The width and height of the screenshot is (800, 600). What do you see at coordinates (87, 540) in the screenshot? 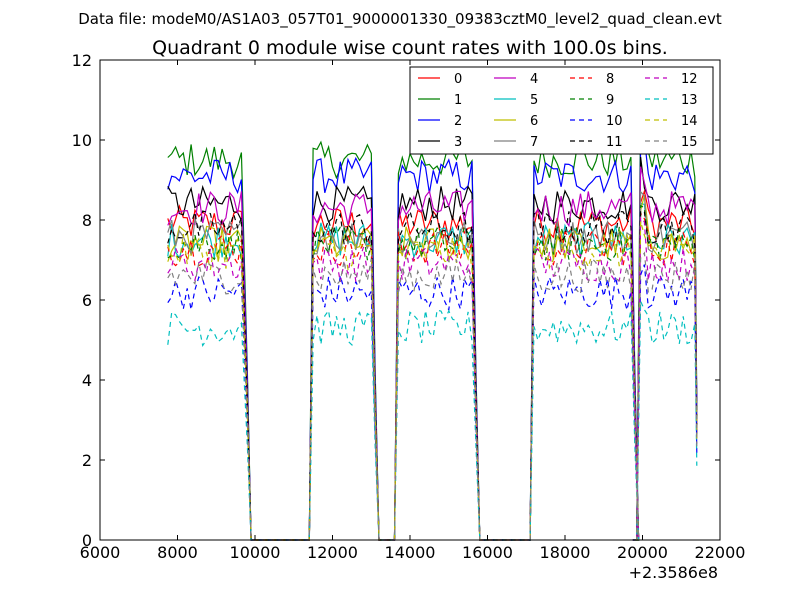
I see `y-tick-label: 0` at bounding box center [87, 540].